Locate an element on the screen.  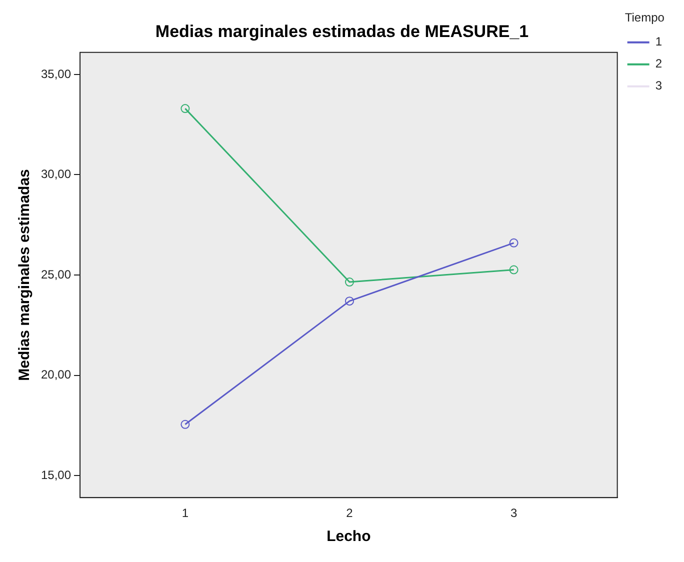
legend-label: 2 is located at coordinates (658, 63).